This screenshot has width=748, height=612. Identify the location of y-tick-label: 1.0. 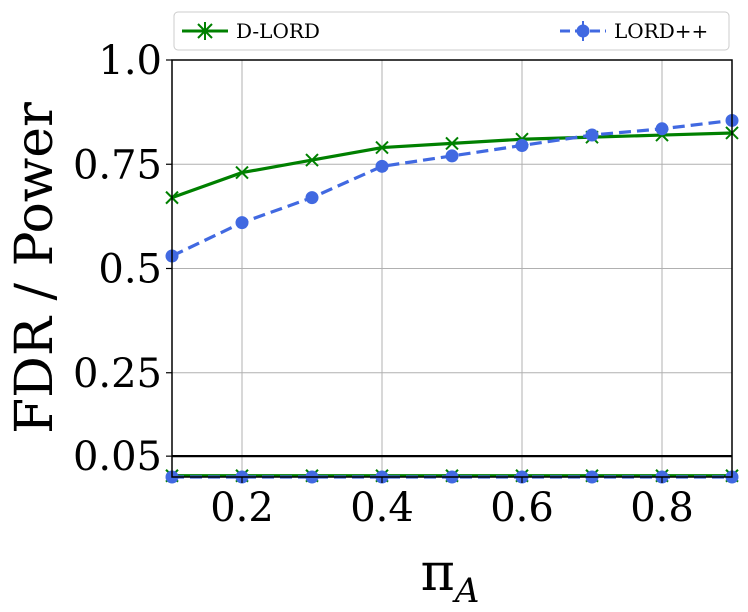
(130, 61).